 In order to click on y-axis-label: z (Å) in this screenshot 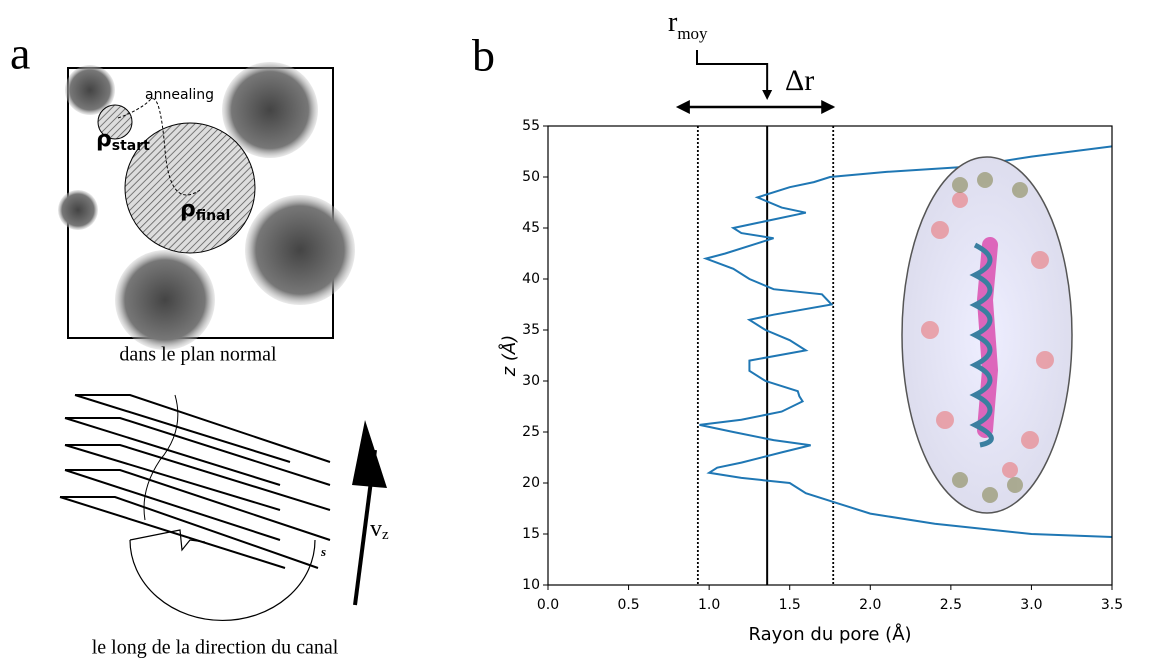, I will do `click(509, 356)`.